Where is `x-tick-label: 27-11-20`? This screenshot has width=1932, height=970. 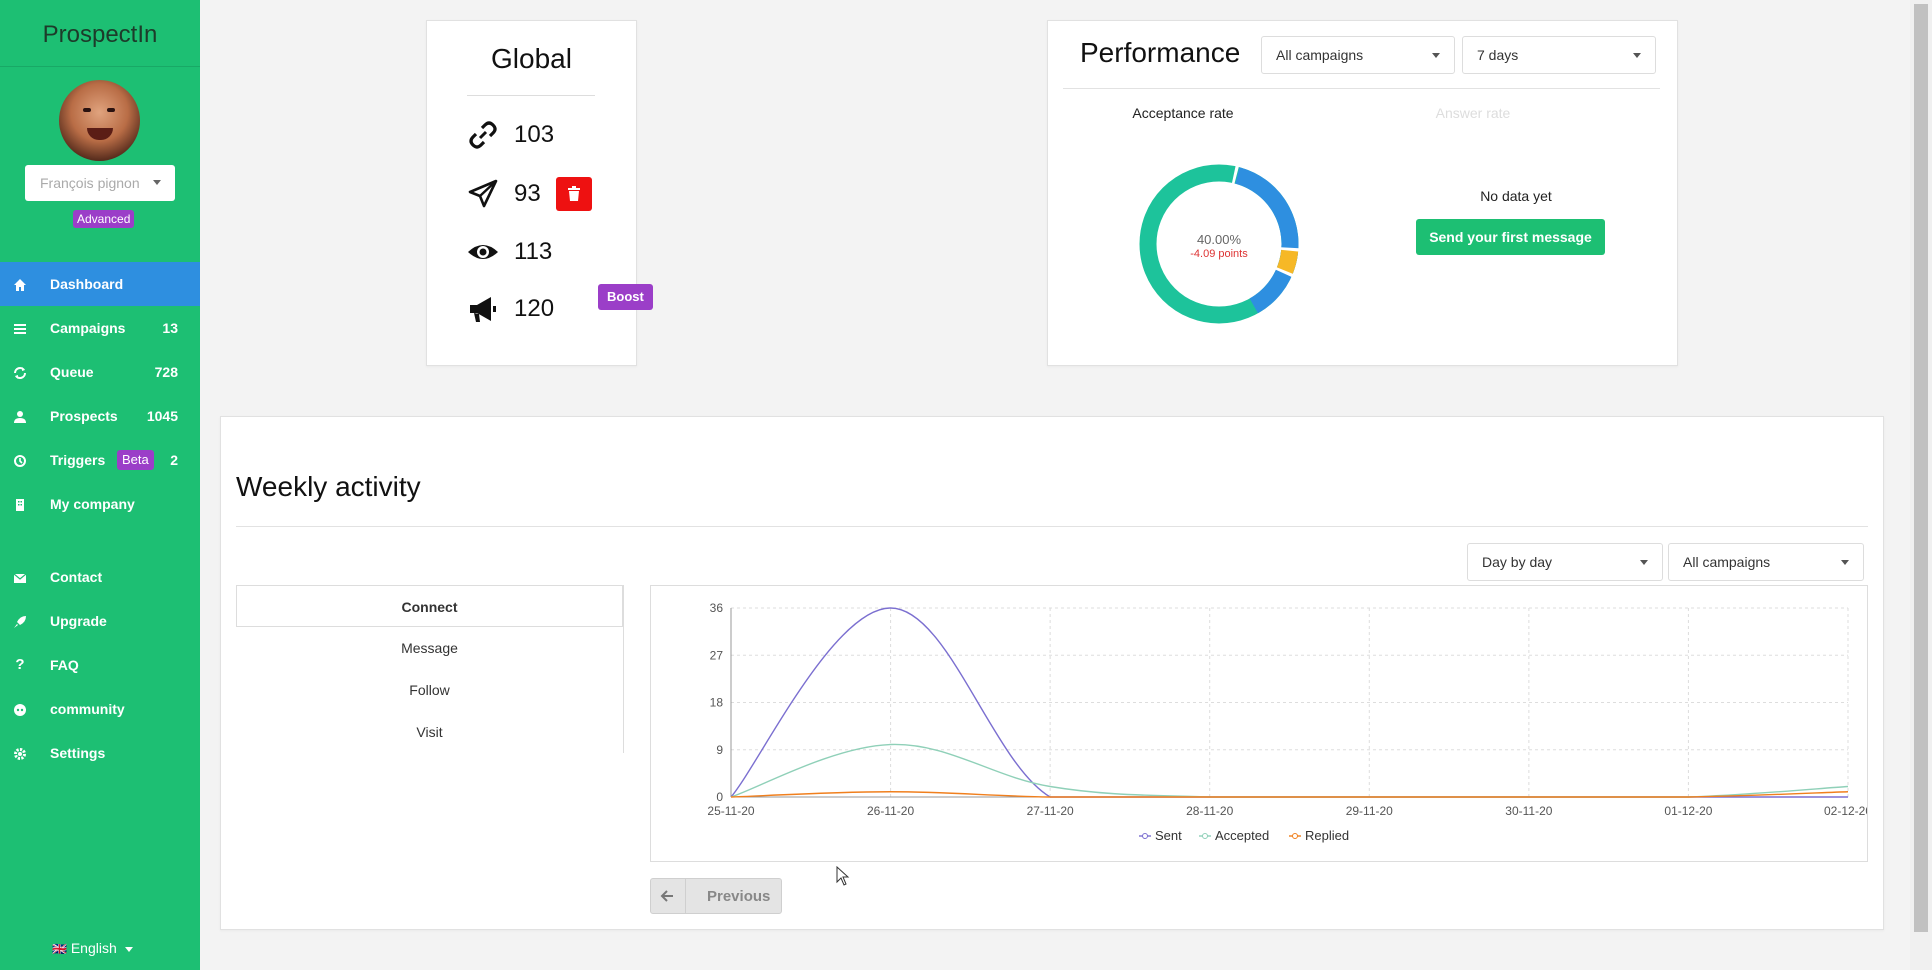
x-tick-label: 27-11-20 is located at coordinates (1050, 811).